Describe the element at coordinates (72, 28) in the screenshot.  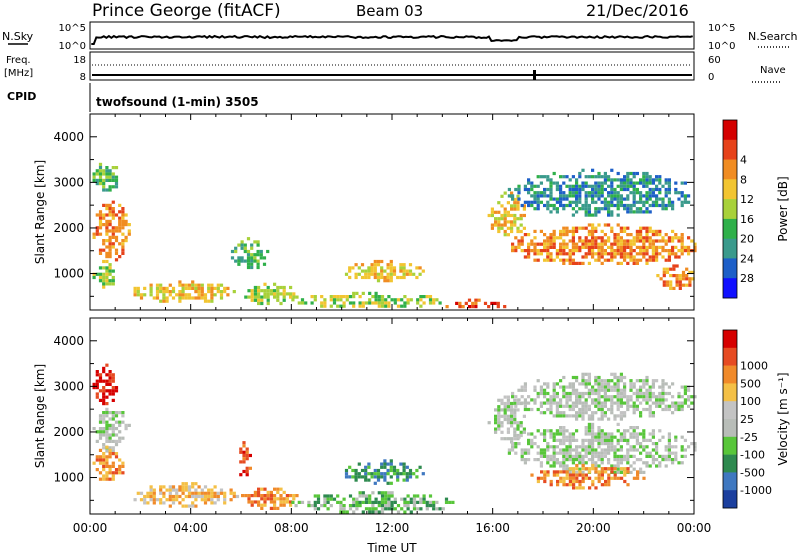
I see `noise-tick-left-top: 10^5` at that location.